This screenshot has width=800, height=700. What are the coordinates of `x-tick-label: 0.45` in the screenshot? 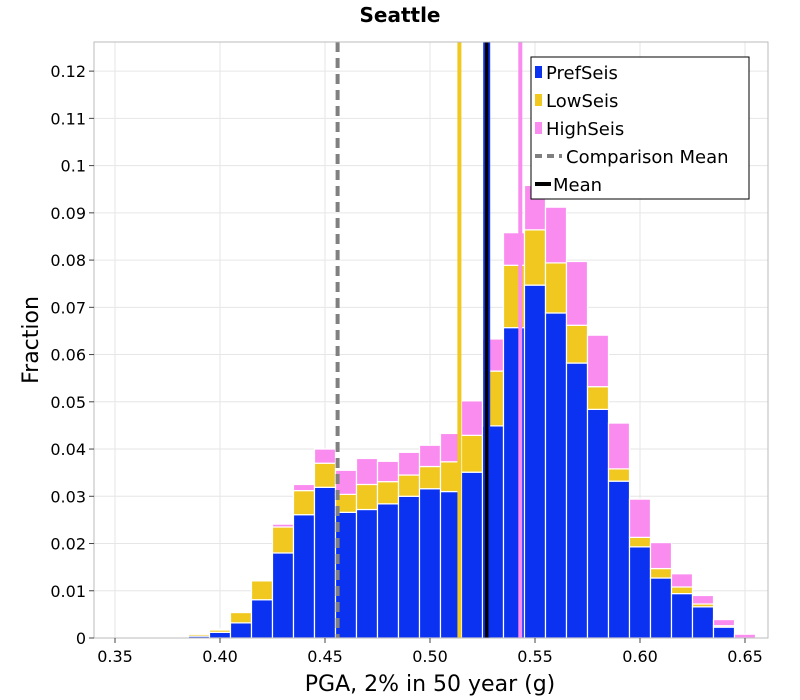 It's located at (325, 656).